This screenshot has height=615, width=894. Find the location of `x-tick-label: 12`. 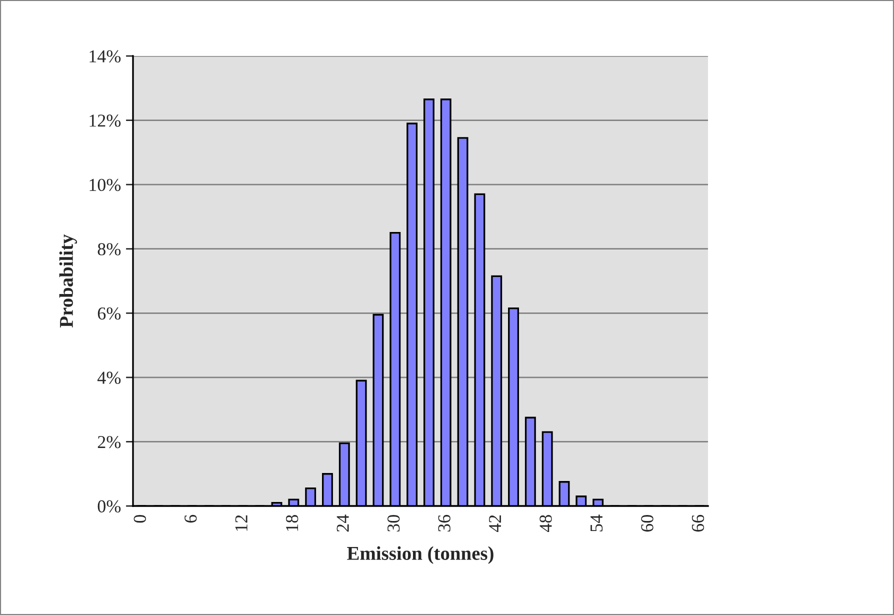

x-tick-label: 12 is located at coordinates (241, 523).